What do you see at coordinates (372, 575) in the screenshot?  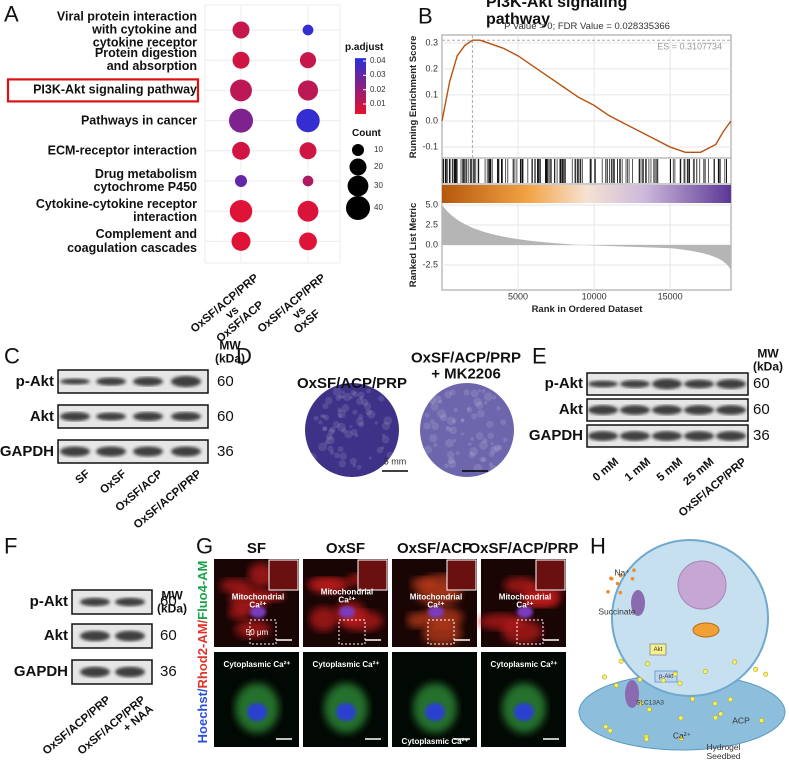 I see `inset` at bounding box center [372, 575].